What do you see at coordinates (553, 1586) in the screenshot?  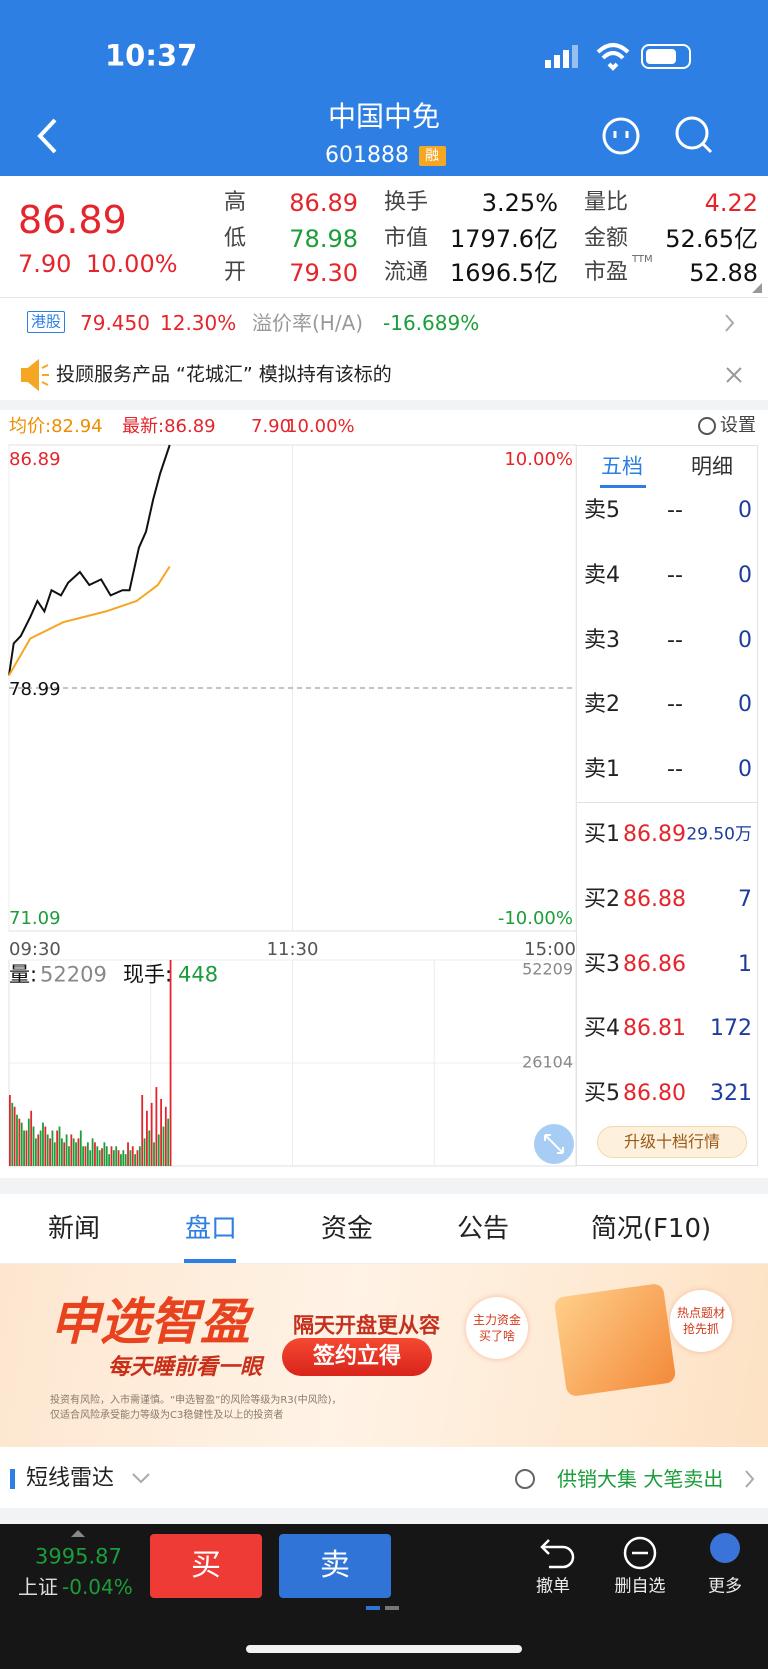 I see `action-label: 撤单` at bounding box center [553, 1586].